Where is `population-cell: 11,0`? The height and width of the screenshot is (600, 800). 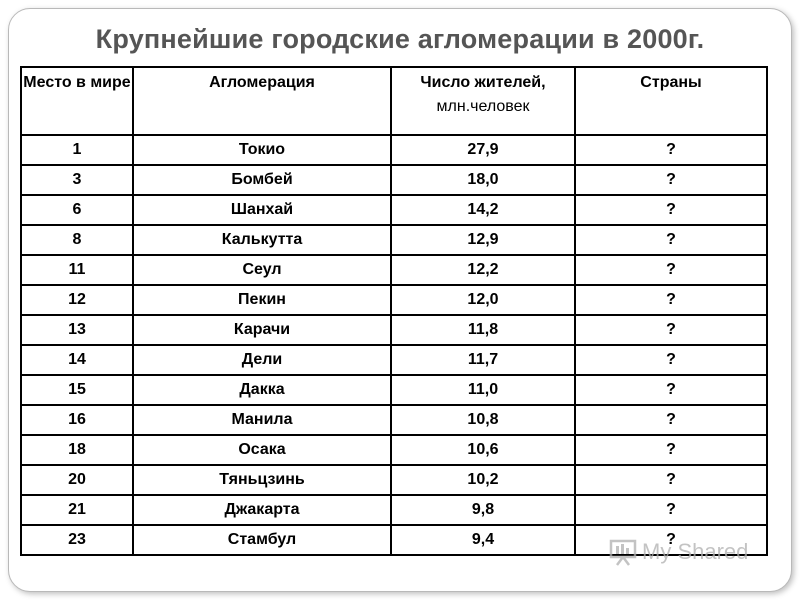 population-cell: 11,0 is located at coordinates (483, 390).